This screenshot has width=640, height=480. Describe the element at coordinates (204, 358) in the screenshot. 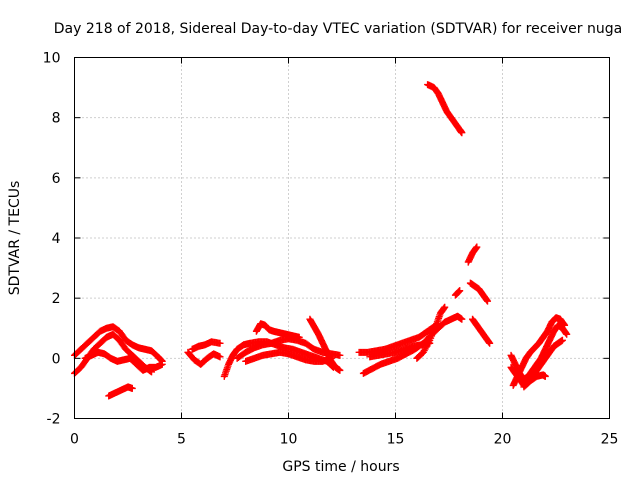

I see `series-arc5` at that location.